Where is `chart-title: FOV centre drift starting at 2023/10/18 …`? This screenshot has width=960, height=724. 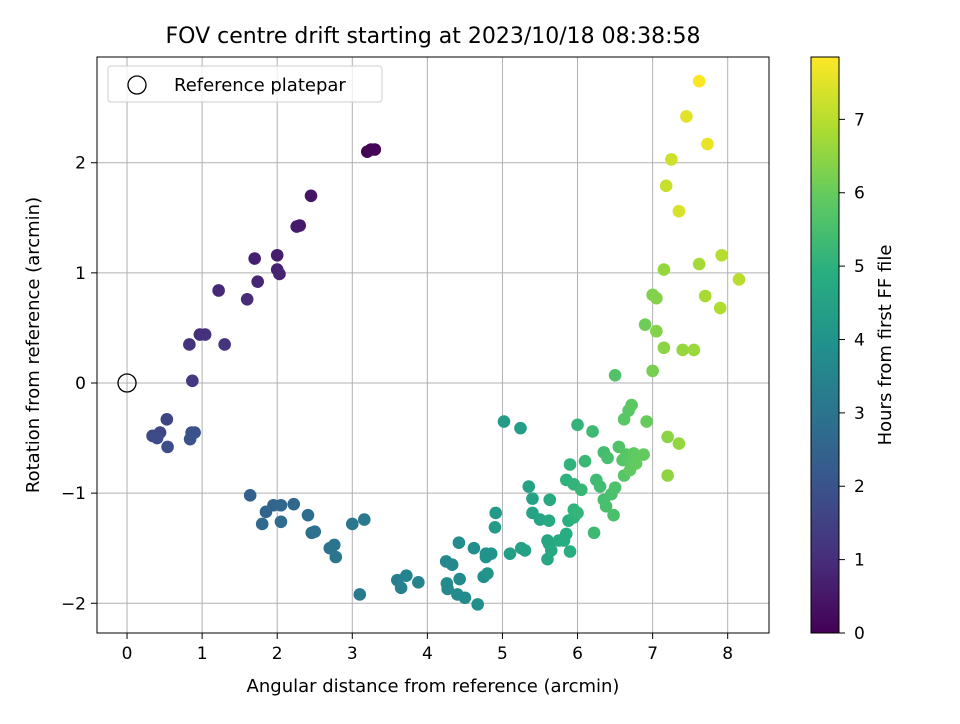
chart-title: FOV centre drift starting at 2023/10/18 … is located at coordinates (433, 36).